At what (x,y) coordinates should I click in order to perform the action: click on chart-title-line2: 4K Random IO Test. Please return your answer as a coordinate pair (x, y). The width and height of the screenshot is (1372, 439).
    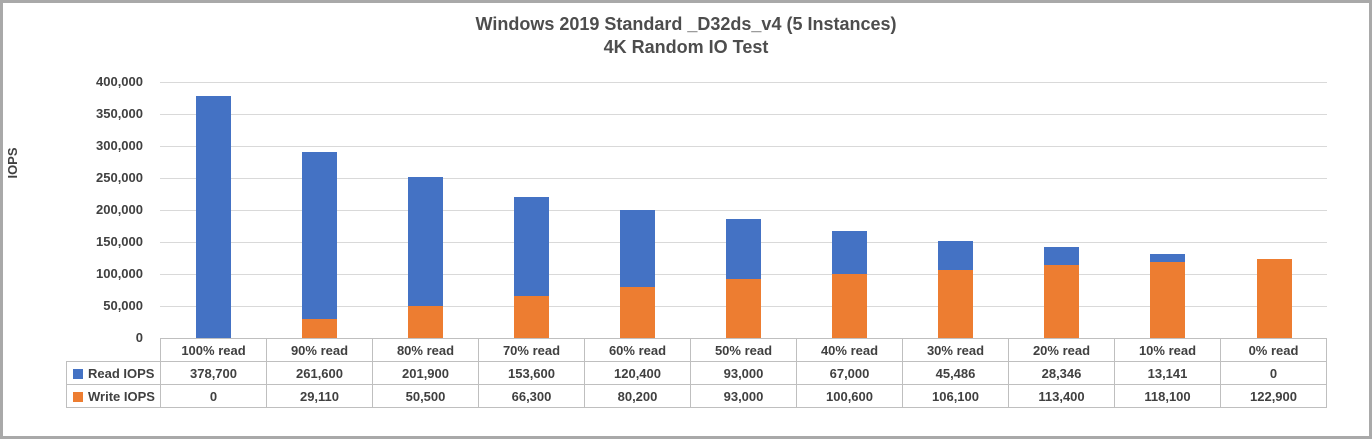
    Looking at the image, I should click on (686, 47).